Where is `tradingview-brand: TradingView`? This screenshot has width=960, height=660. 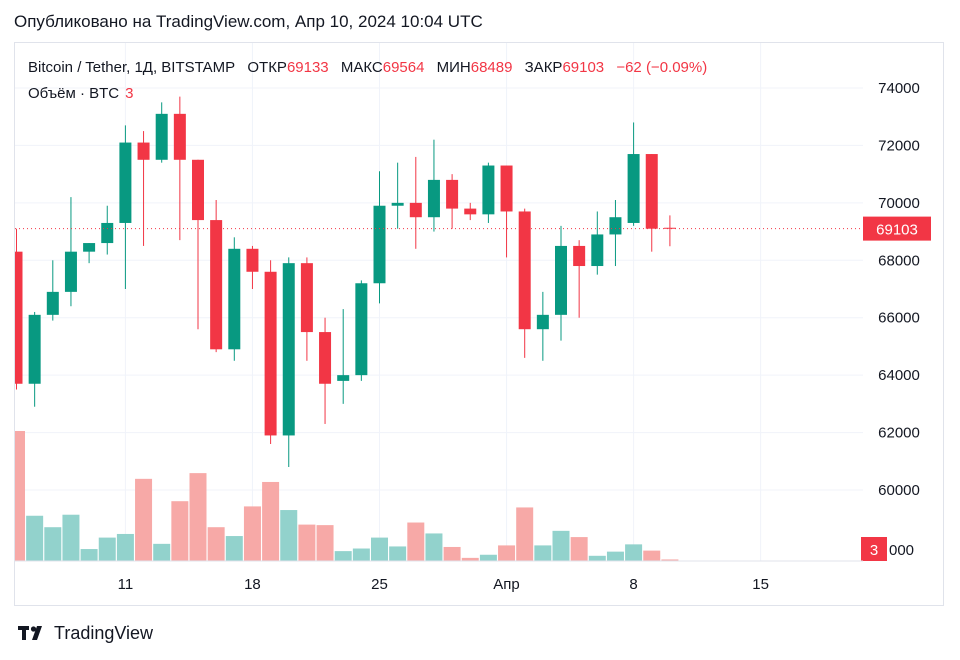
tradingview-brand: TradingView is located at coordinates (85, 633).